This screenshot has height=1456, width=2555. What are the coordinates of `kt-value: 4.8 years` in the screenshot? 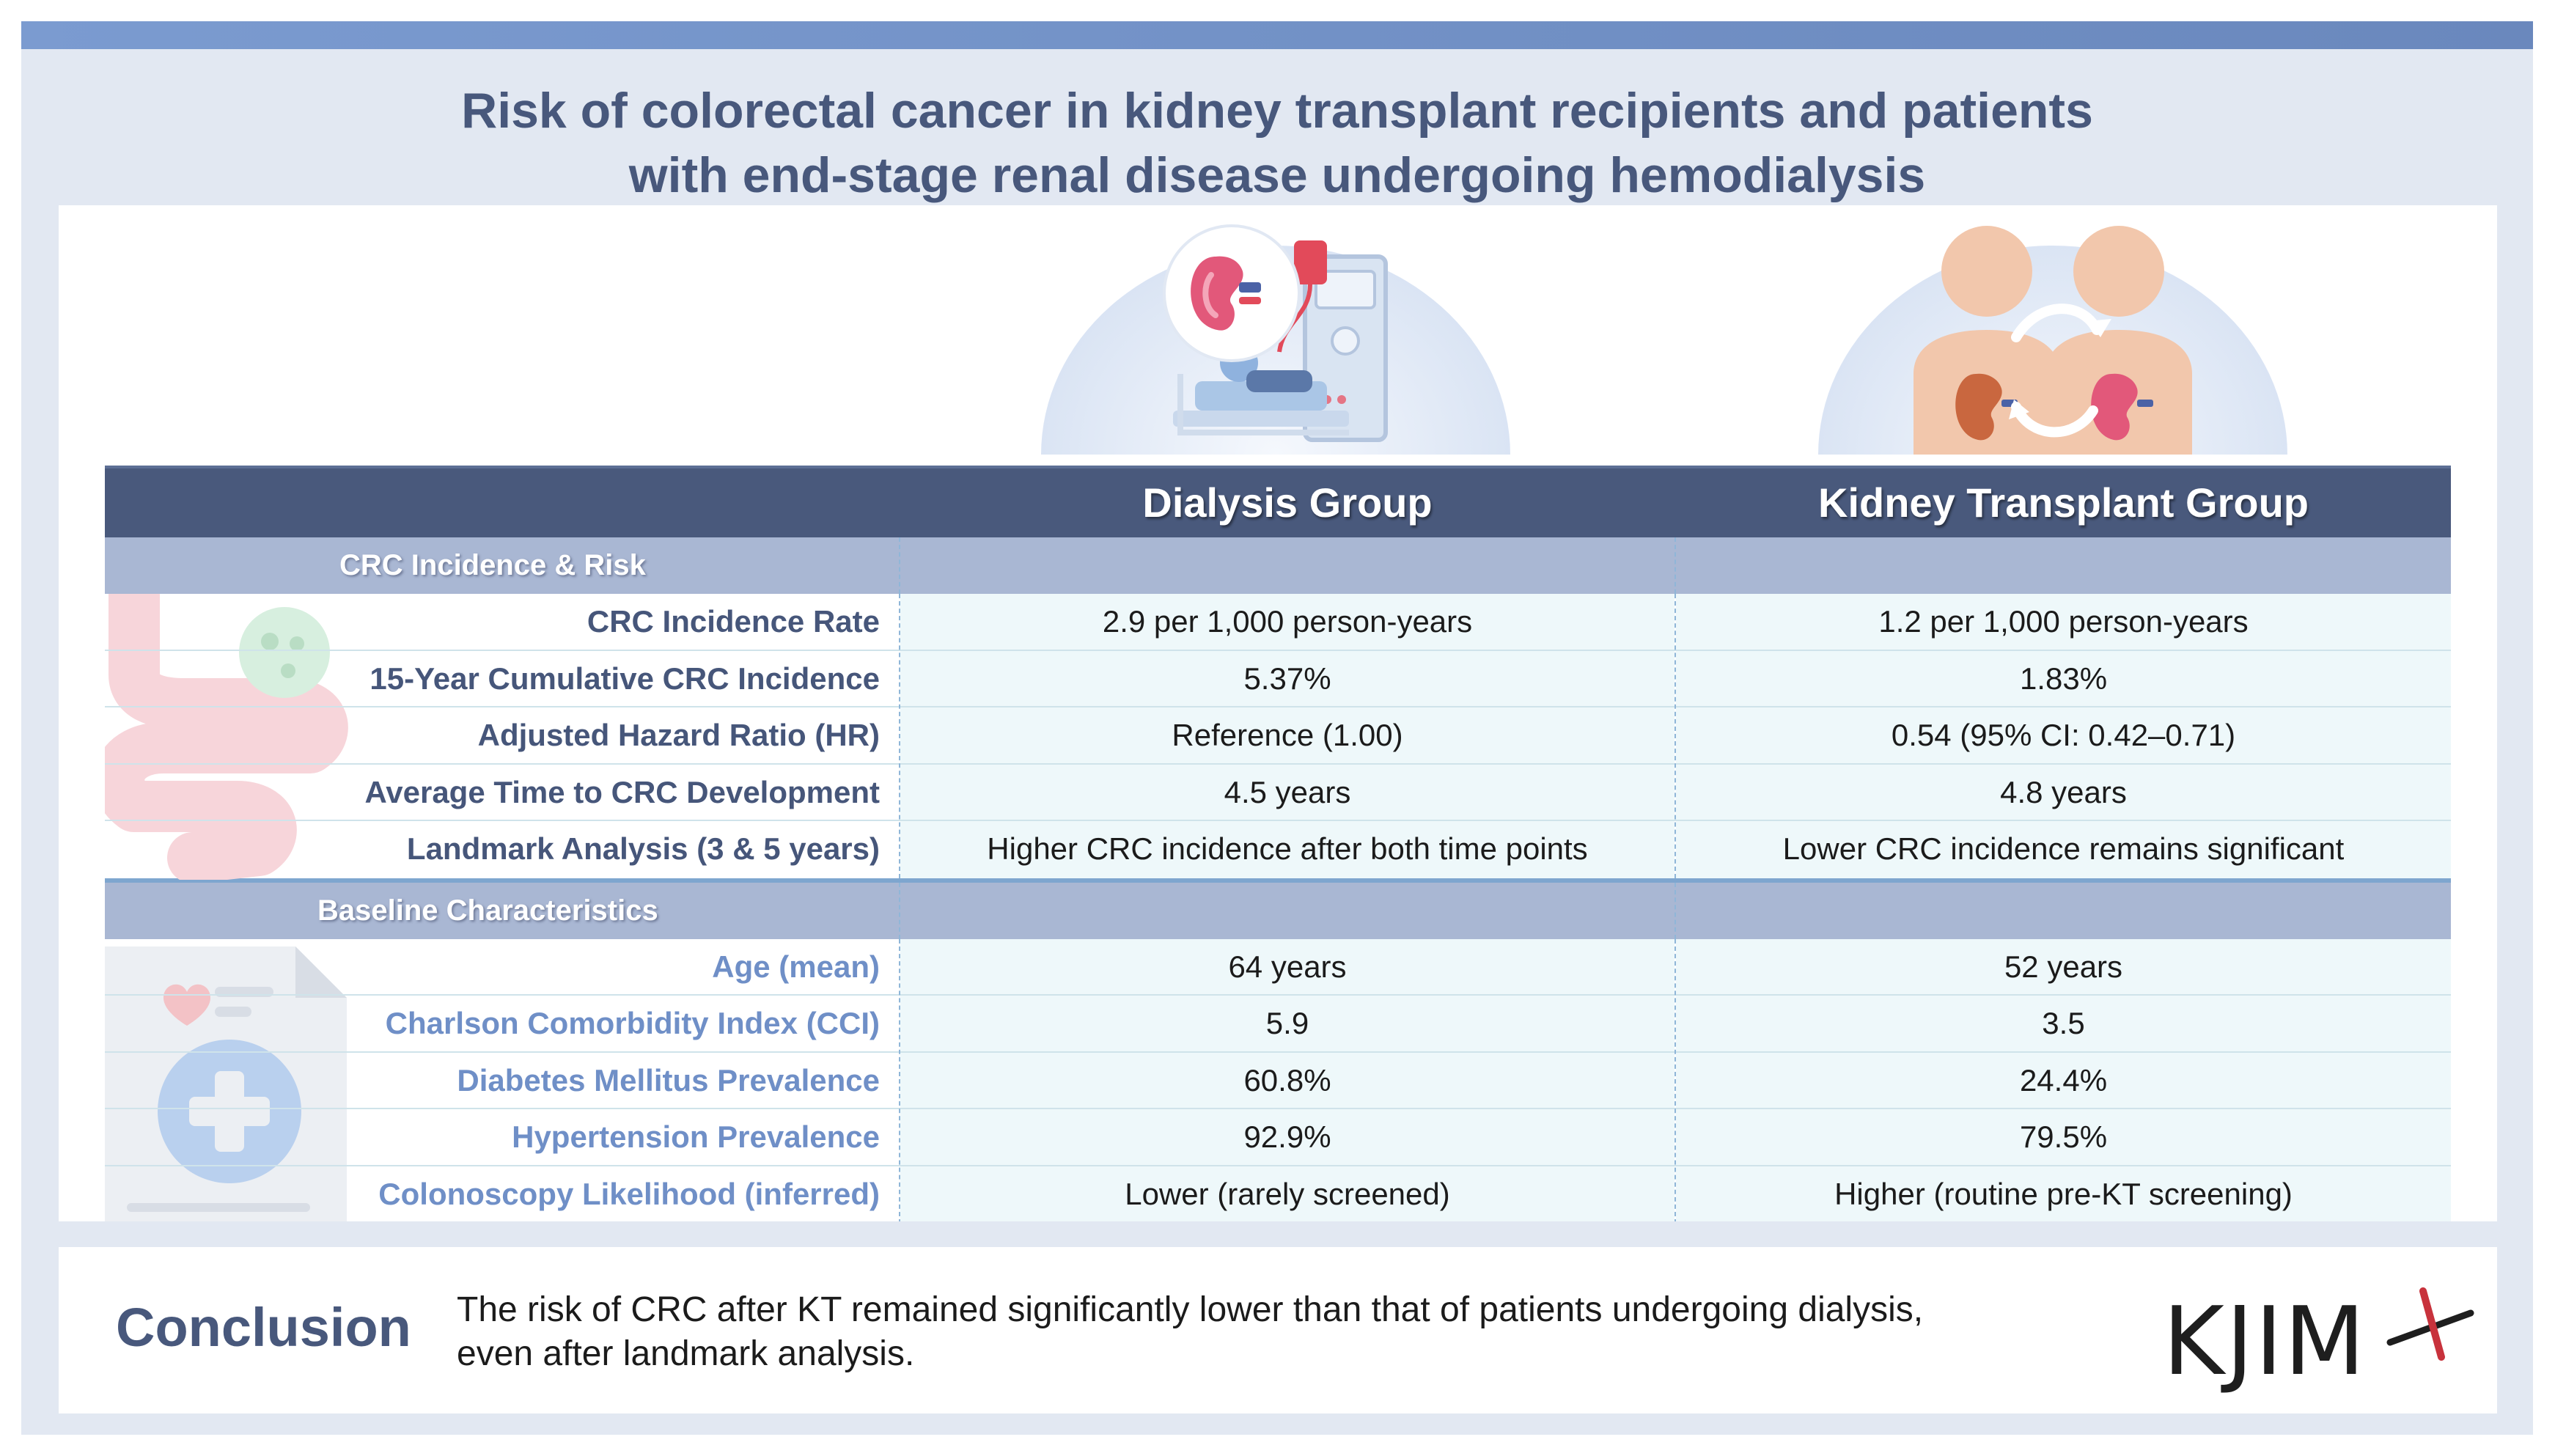 It's located at (2064, 792).